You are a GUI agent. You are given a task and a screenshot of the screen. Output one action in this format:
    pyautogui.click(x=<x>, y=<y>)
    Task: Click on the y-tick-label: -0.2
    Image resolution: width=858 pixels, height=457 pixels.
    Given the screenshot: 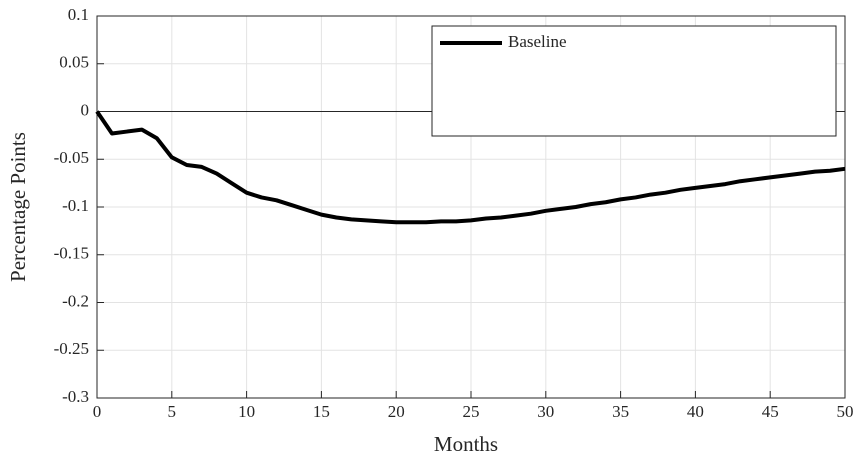 What is the action you would take?
    pyautogui.click(x=75, y=300)
    